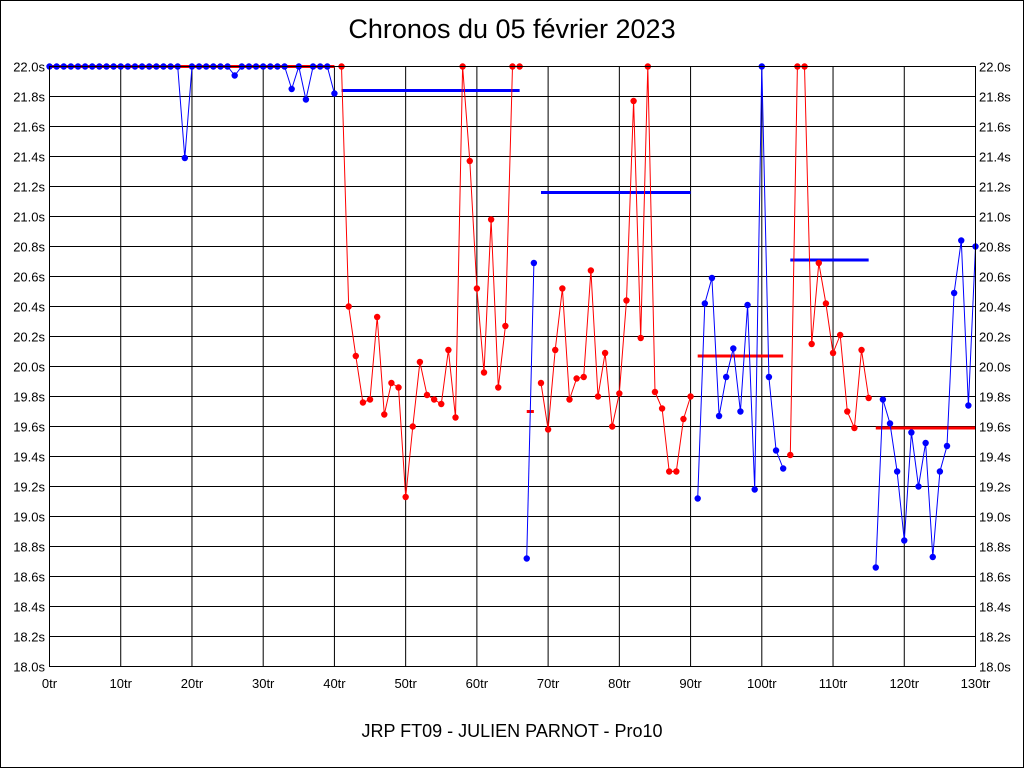 The image size is (1024, 768). I want to click on y-tick-label-left: 18.8s, so click(29, 547).